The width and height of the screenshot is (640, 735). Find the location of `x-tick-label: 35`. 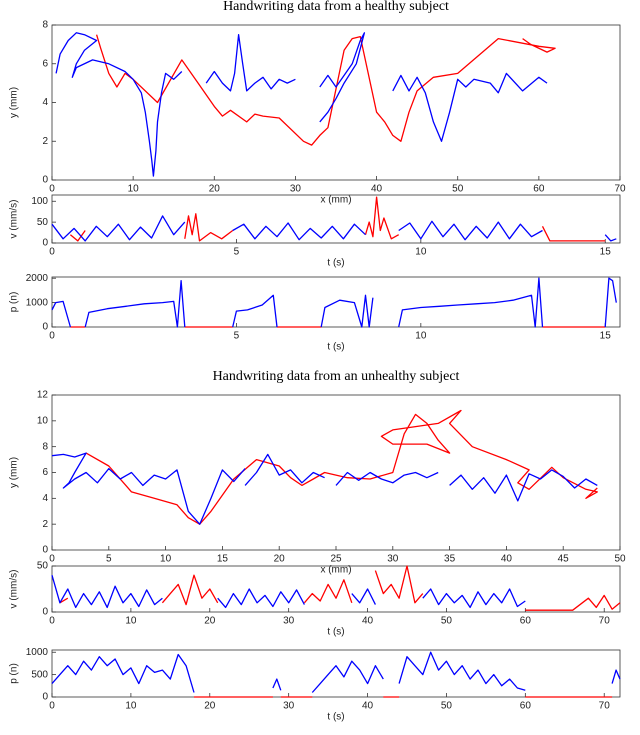

x-tick-label: 35 is located at coordinates (450, 559).